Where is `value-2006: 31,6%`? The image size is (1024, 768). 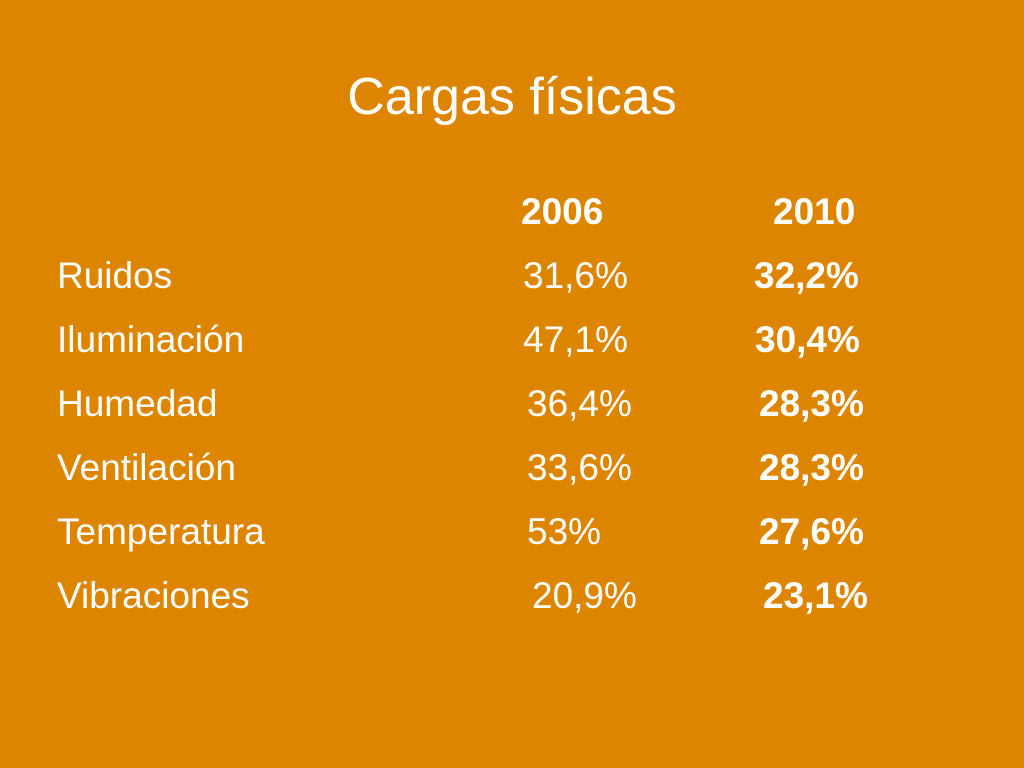 value-2006: 31,6% is located at coordinates (575, 275).